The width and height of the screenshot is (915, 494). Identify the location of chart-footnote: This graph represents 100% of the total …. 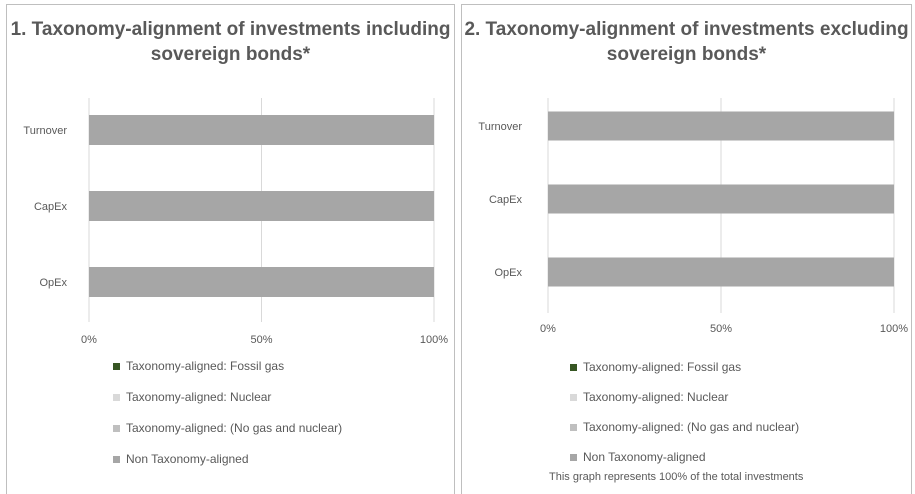
(676, 477).